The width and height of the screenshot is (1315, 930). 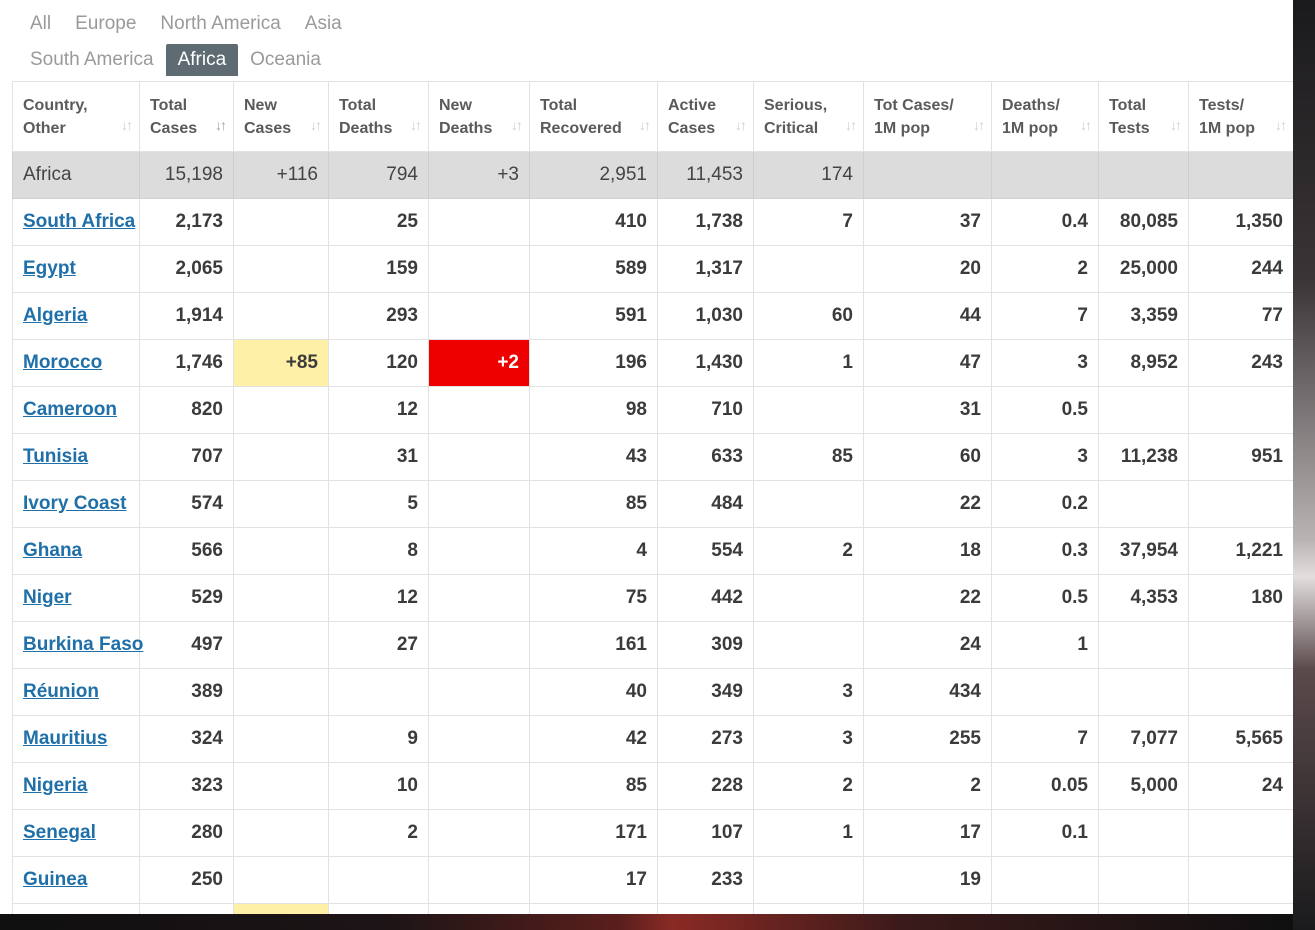 What do you see at coordinates (902, 128) in the screenshot?
I see `column-header-line-2: 1M pop` at bounding box center [902, 128].